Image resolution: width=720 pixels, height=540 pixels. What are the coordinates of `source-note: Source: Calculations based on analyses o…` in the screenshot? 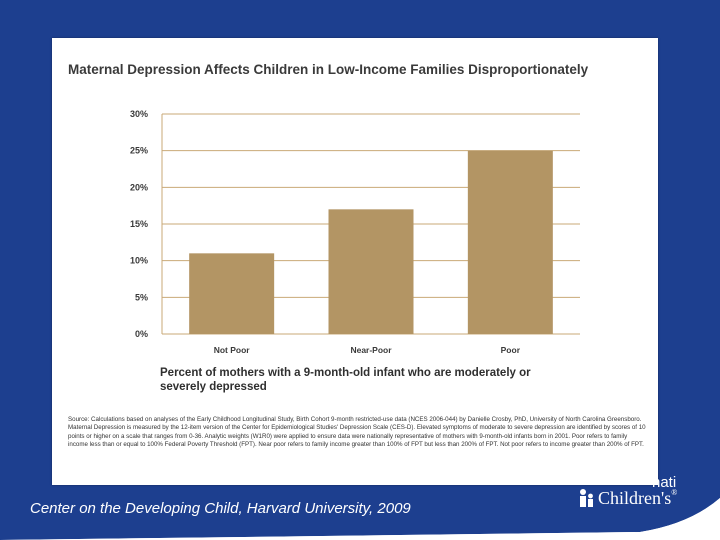 It's located at (357, 432).